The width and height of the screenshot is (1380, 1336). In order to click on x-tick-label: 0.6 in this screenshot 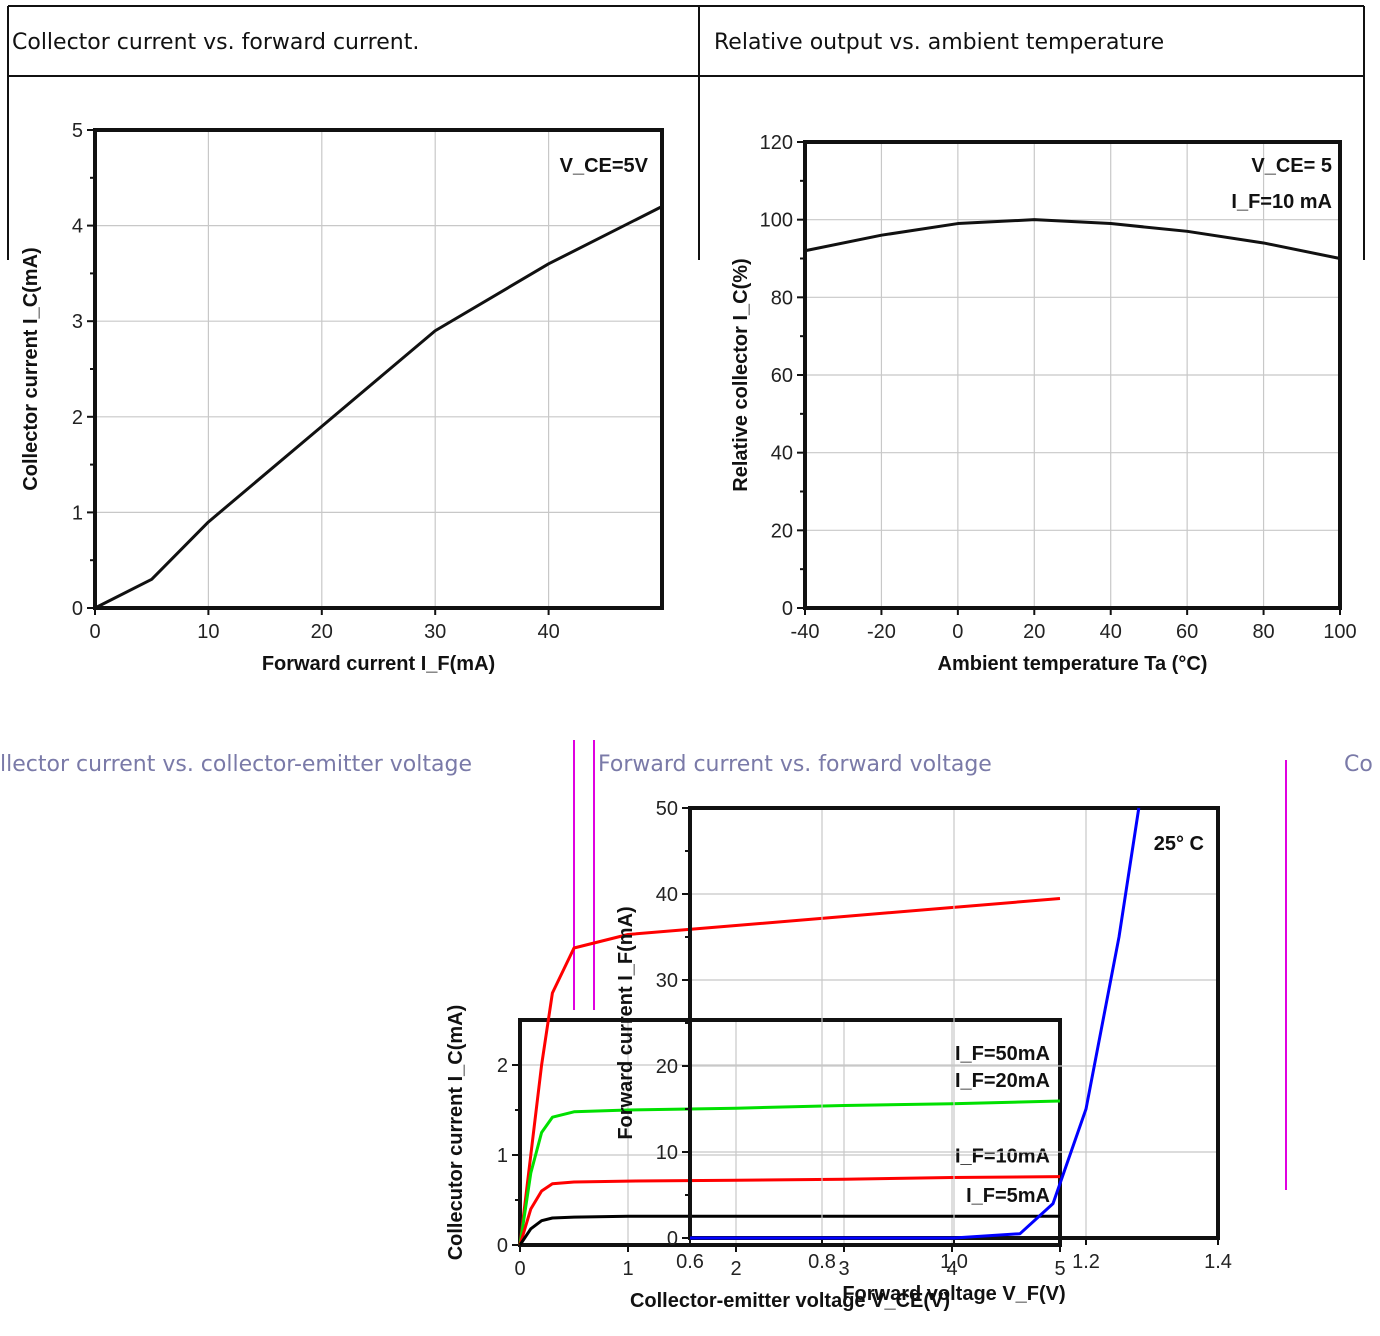, I will do `click(690, 1262)`.